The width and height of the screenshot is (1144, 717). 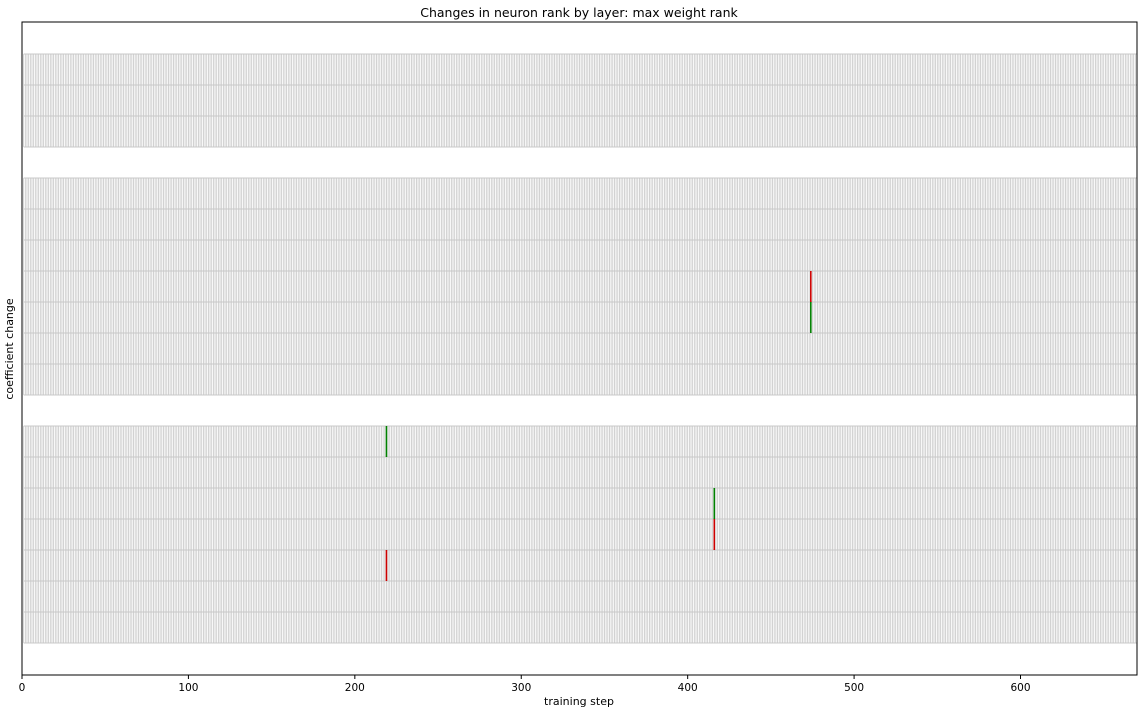 I want to click on step-grid-lines, so click(x=580, y=100).